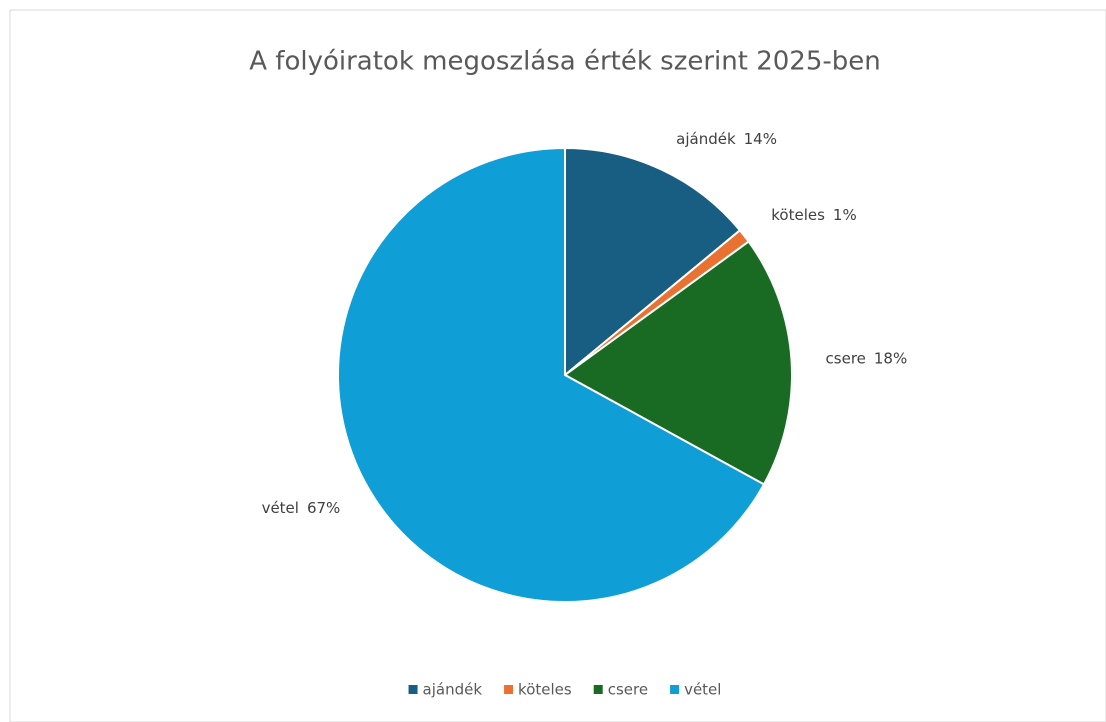 The height and width of the screenshot is (722, 1106). Describe the element at coordinates (867, 358) in the screenshot. I see `data-label: csere 18%` at that location.